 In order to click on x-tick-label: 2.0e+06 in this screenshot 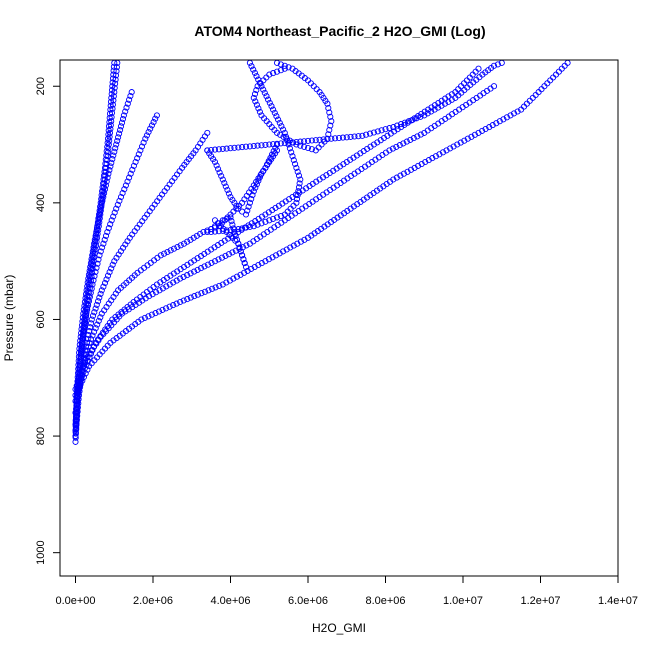, I will do `click(153, 601)`.